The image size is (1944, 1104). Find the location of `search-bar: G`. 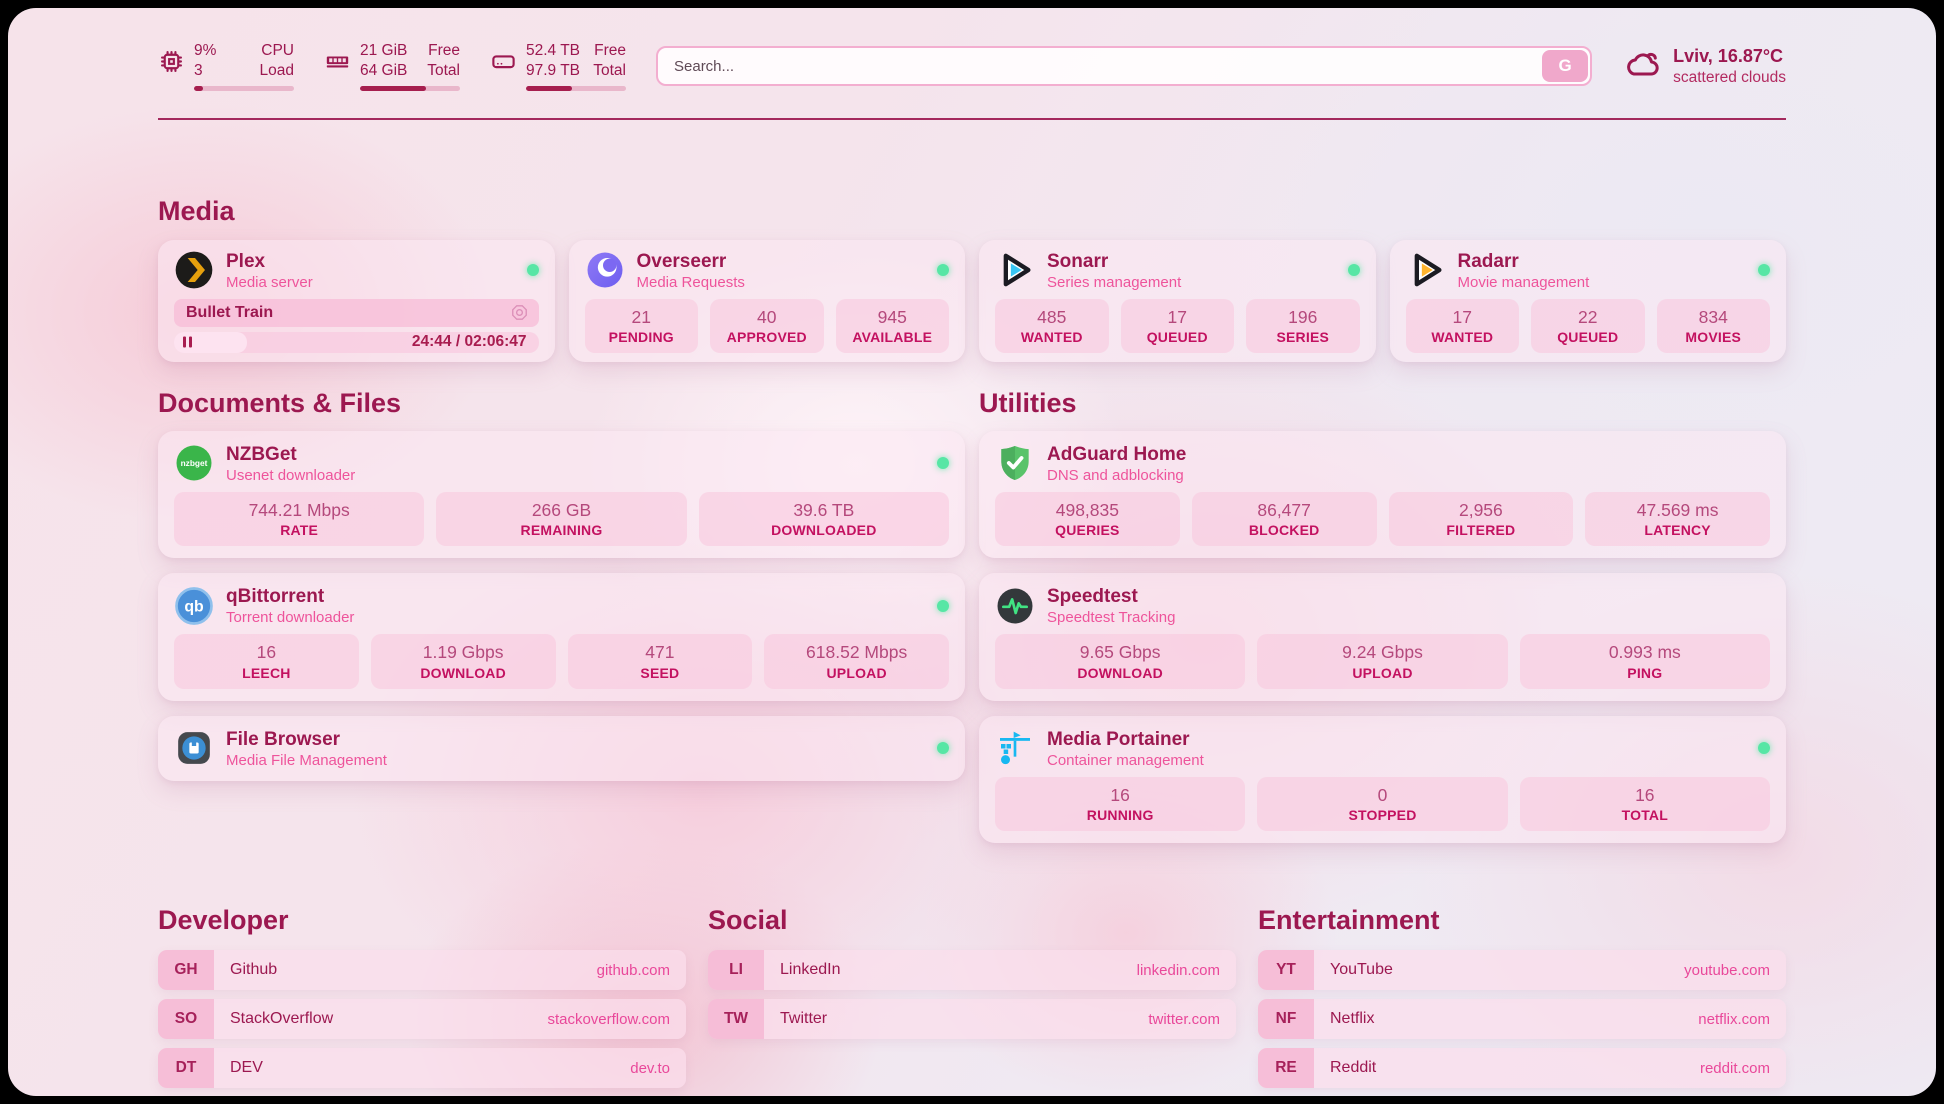

search-bar: G is located at coordinates (1124, 66).